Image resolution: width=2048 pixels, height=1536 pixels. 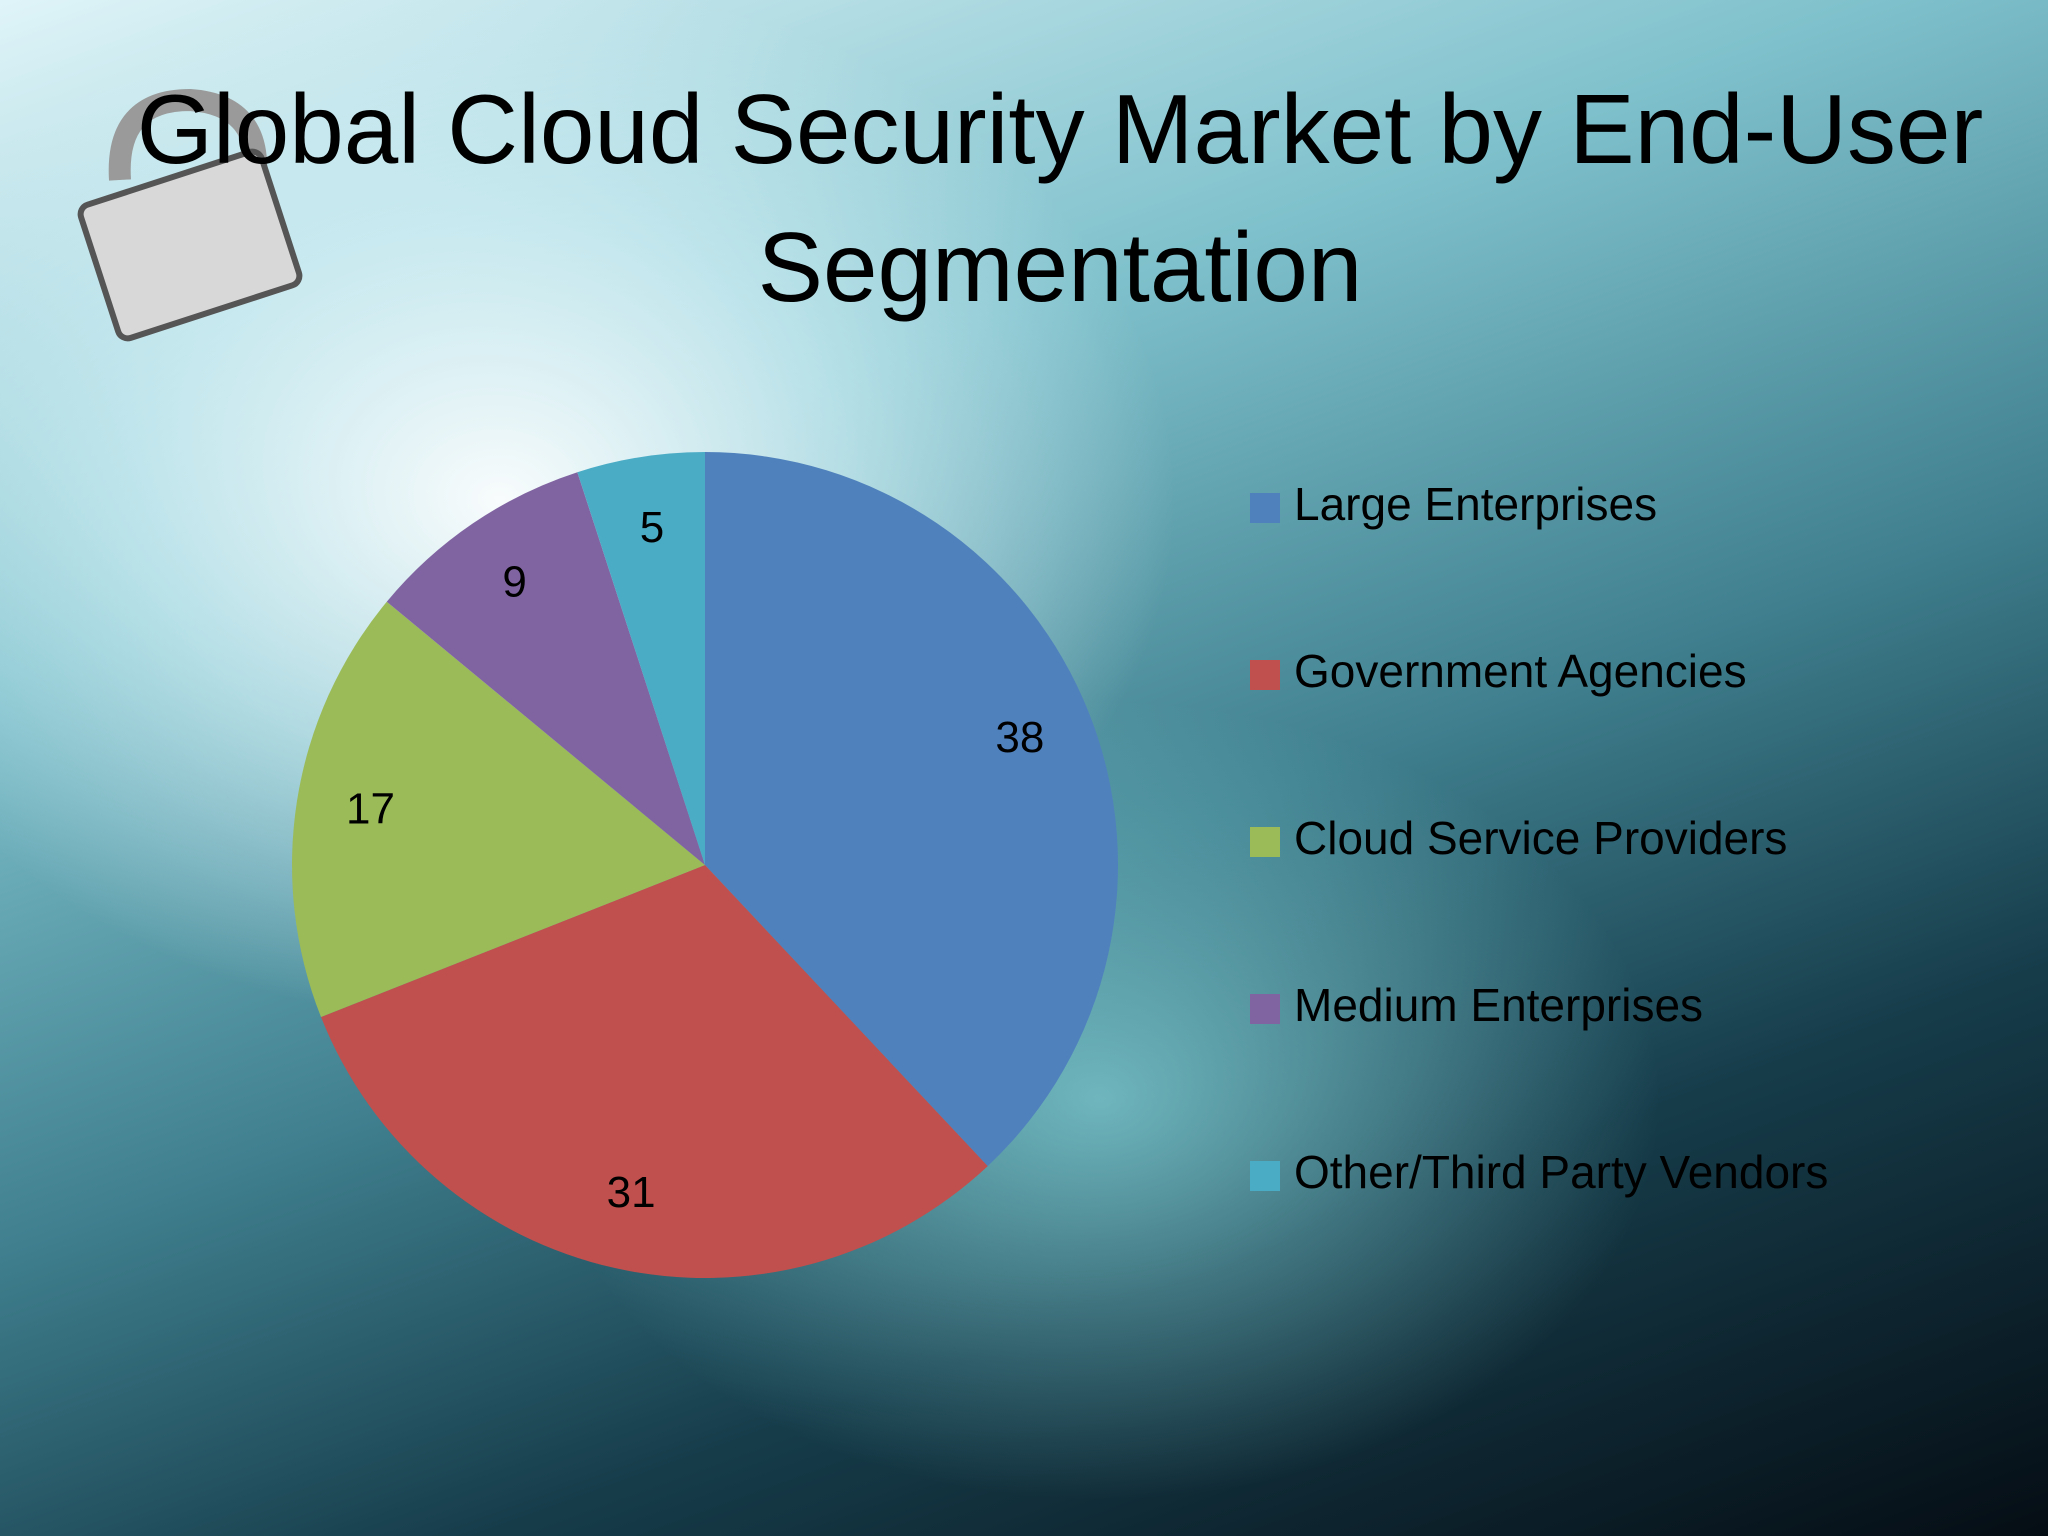 I want to click on lock-shackle, so click(x=188, y=137).